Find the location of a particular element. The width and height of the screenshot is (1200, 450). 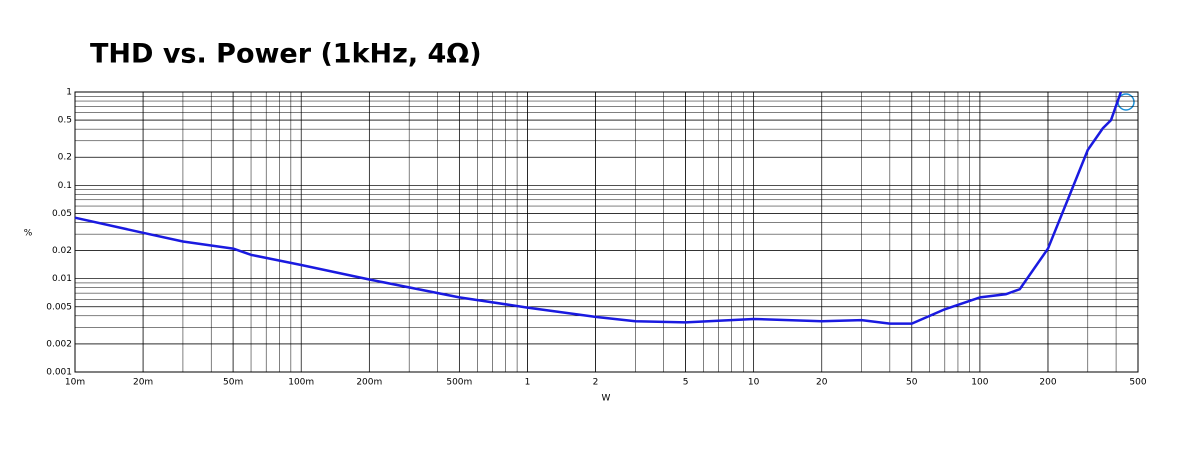

y-tick-label: 0.05 is located at coordinates (62, 214).